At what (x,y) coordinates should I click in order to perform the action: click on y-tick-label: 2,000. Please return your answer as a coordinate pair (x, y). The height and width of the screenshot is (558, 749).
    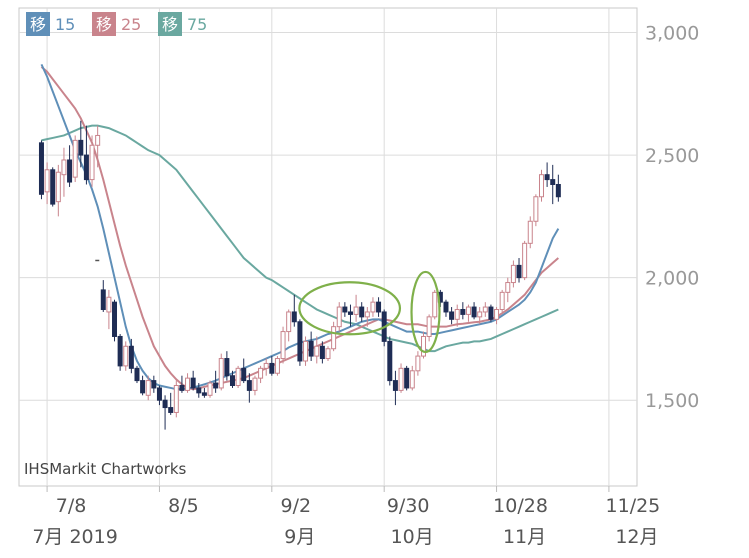
    Looking at the image, I should click on (672, 279).